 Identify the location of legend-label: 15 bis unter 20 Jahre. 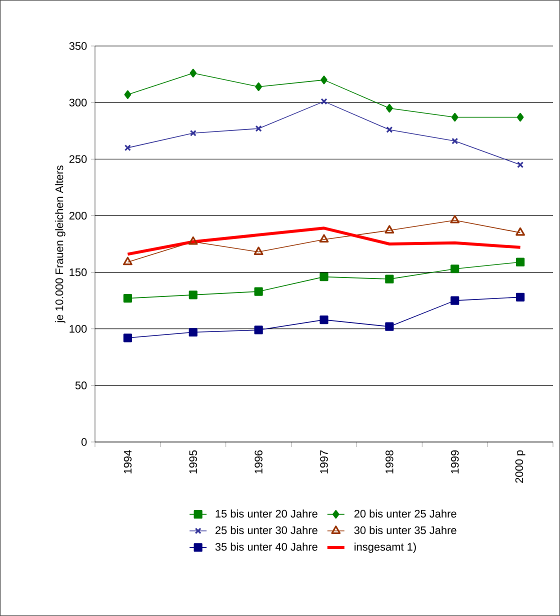
(267, 514).